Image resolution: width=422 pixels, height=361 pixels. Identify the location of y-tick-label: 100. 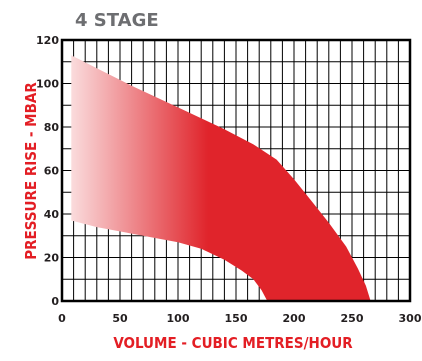
(47, 84).